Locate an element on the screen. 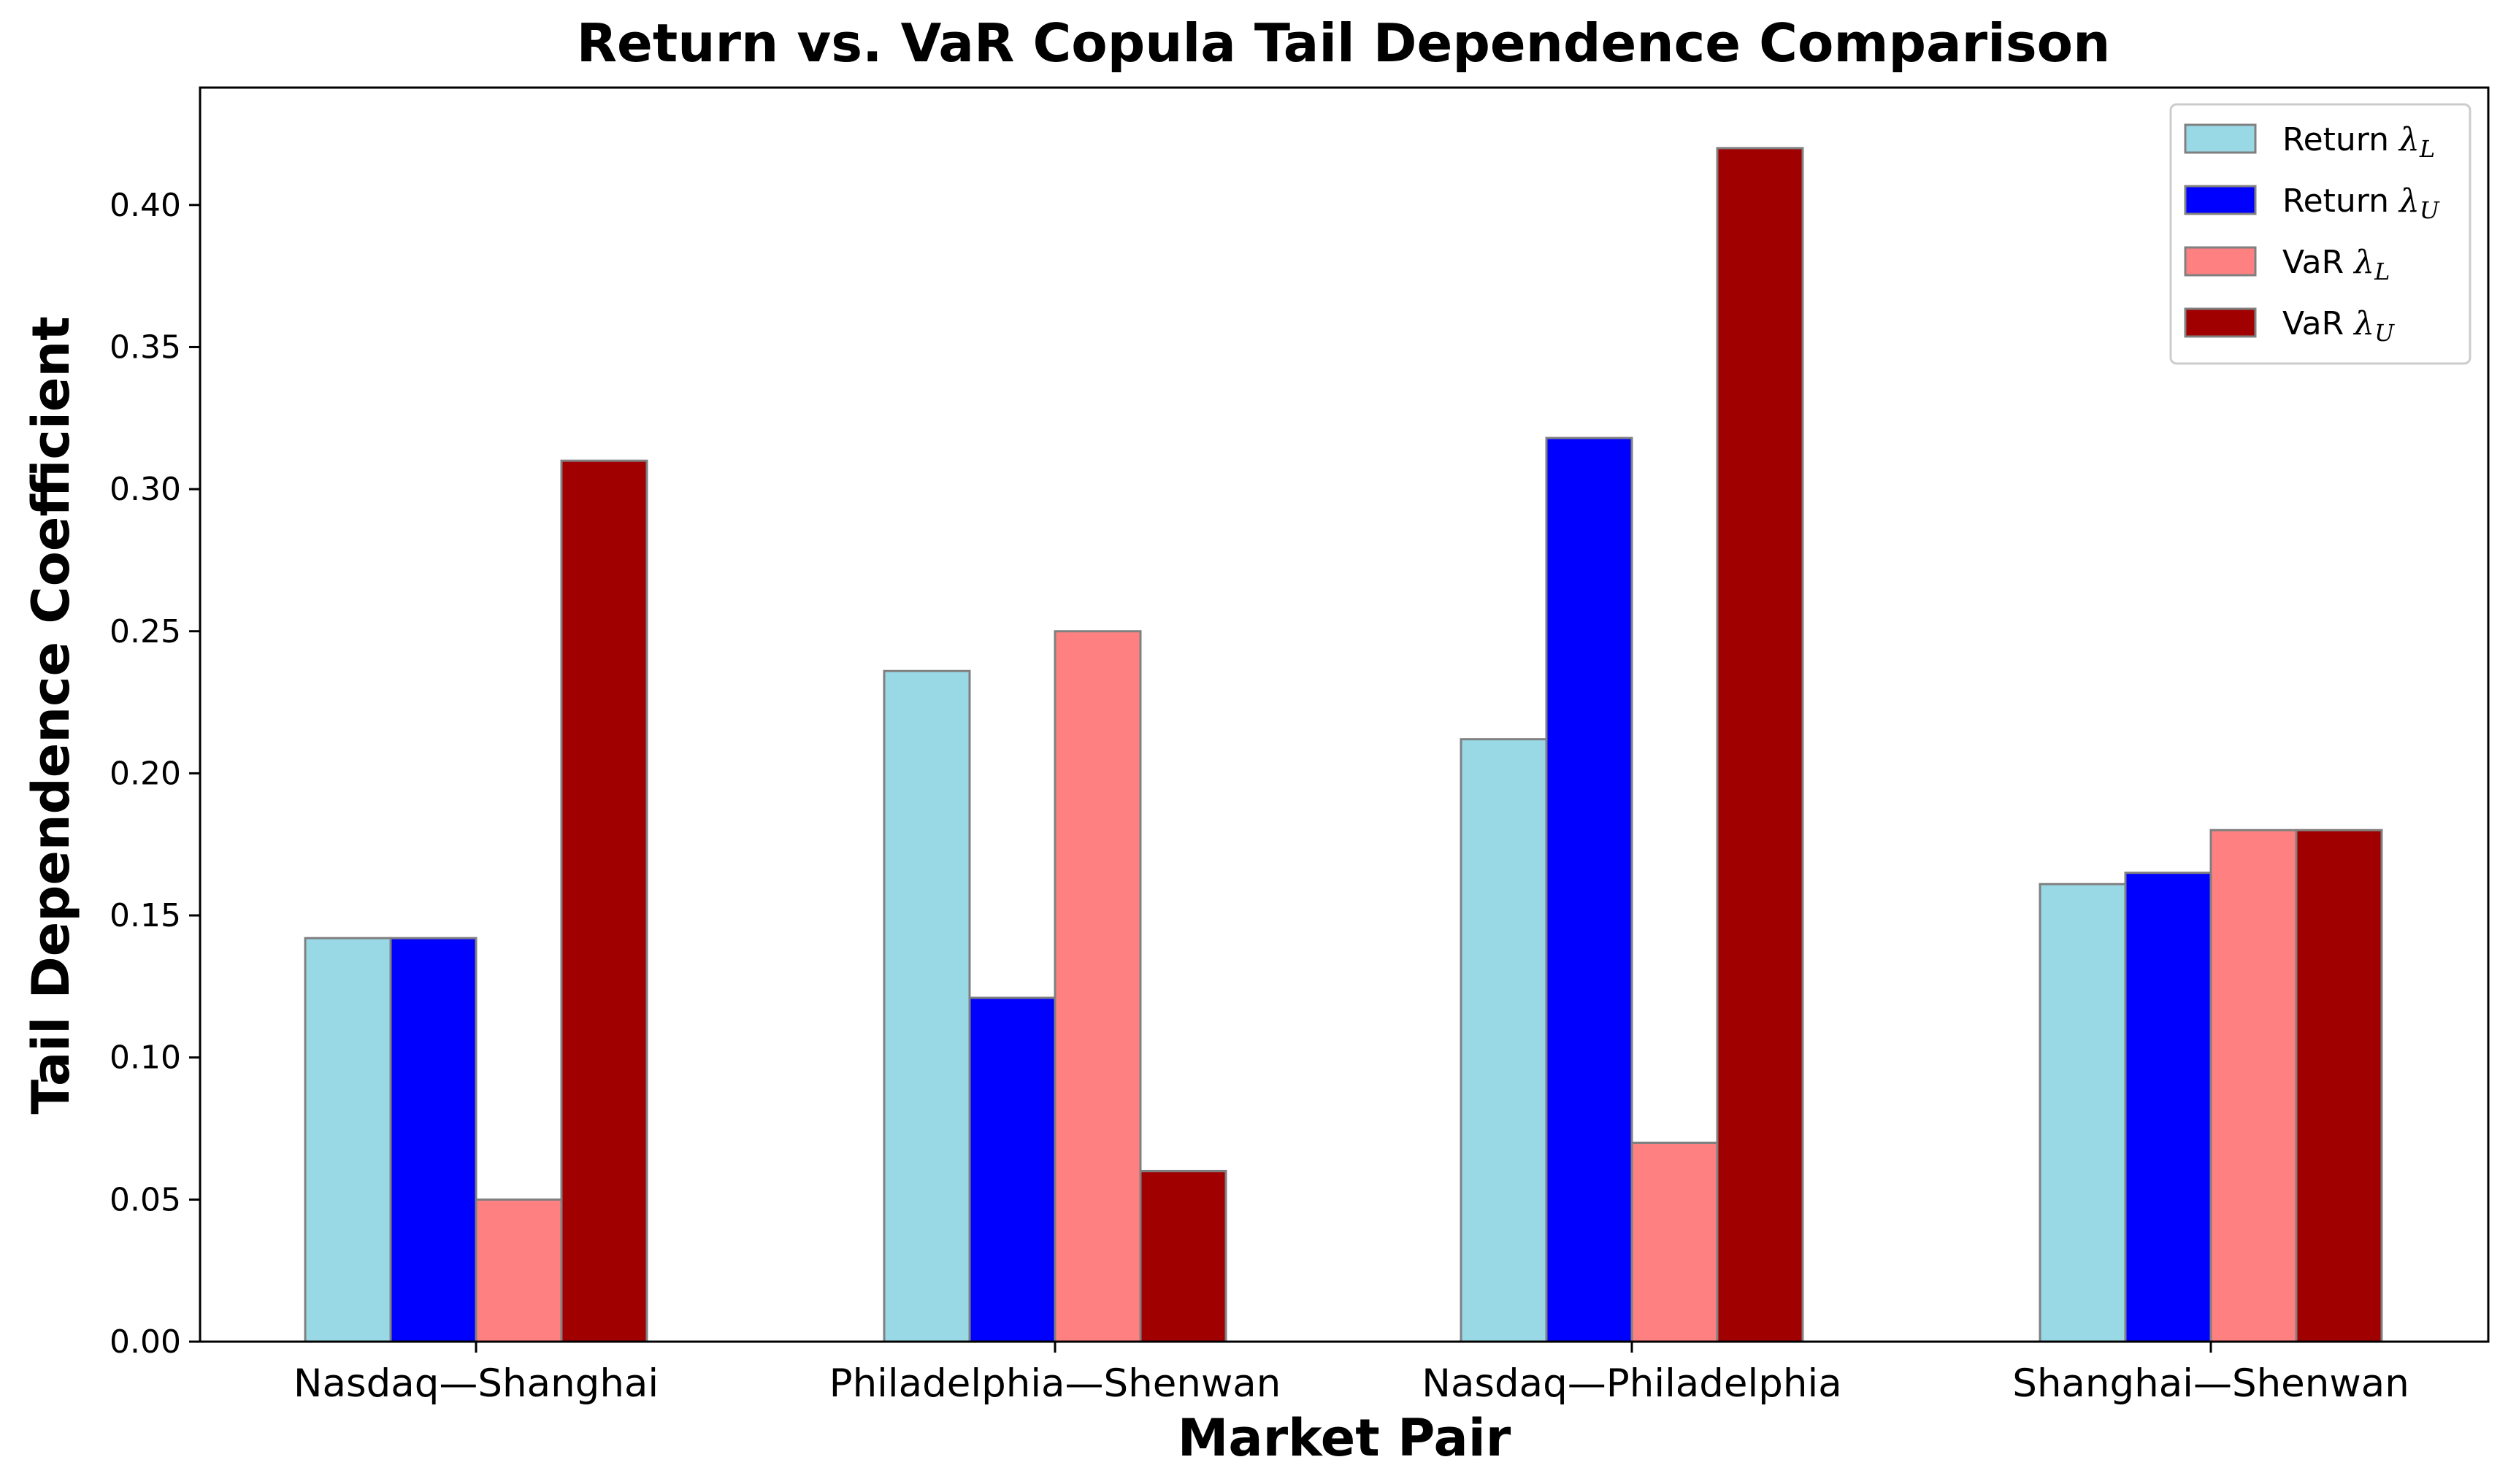 The width and height of the screenshot is (2508, 1484). y-tick-label: 0.25 is located at coordinates (145, 631).